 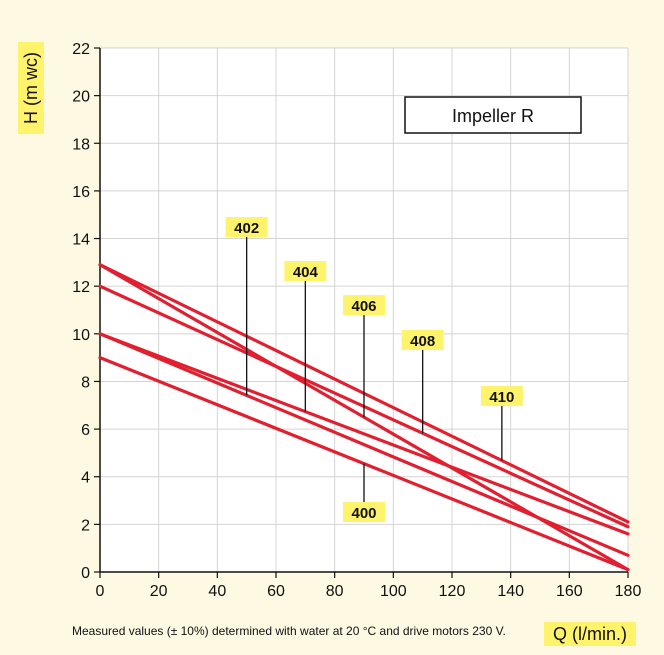 What do you see at coordinates (81, 97) in the screenshot?
I see `y-tick-label: 20` at bounding box center [81, 97].